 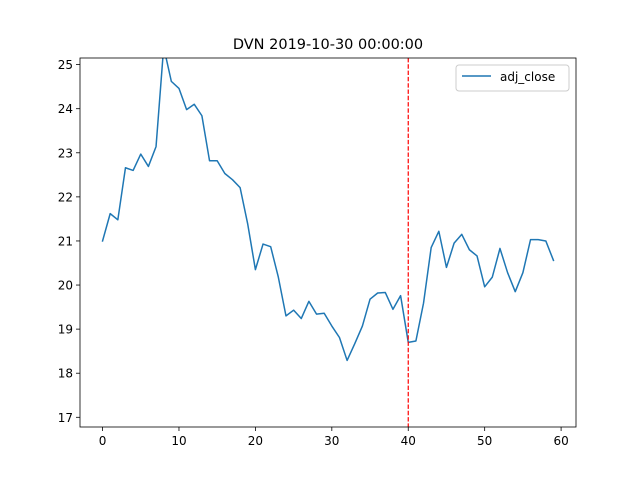 I want to click on legend-box, so click(x=512, y=78).